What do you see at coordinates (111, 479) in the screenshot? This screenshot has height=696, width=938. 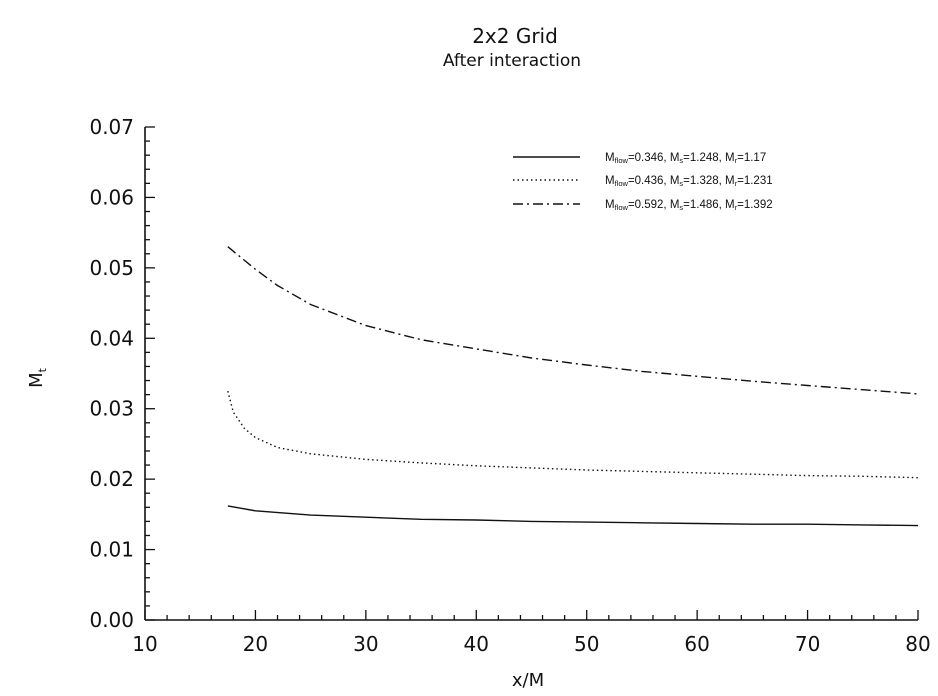 I see `y-tick-label: 0.02` at bounding box center [111, 479].